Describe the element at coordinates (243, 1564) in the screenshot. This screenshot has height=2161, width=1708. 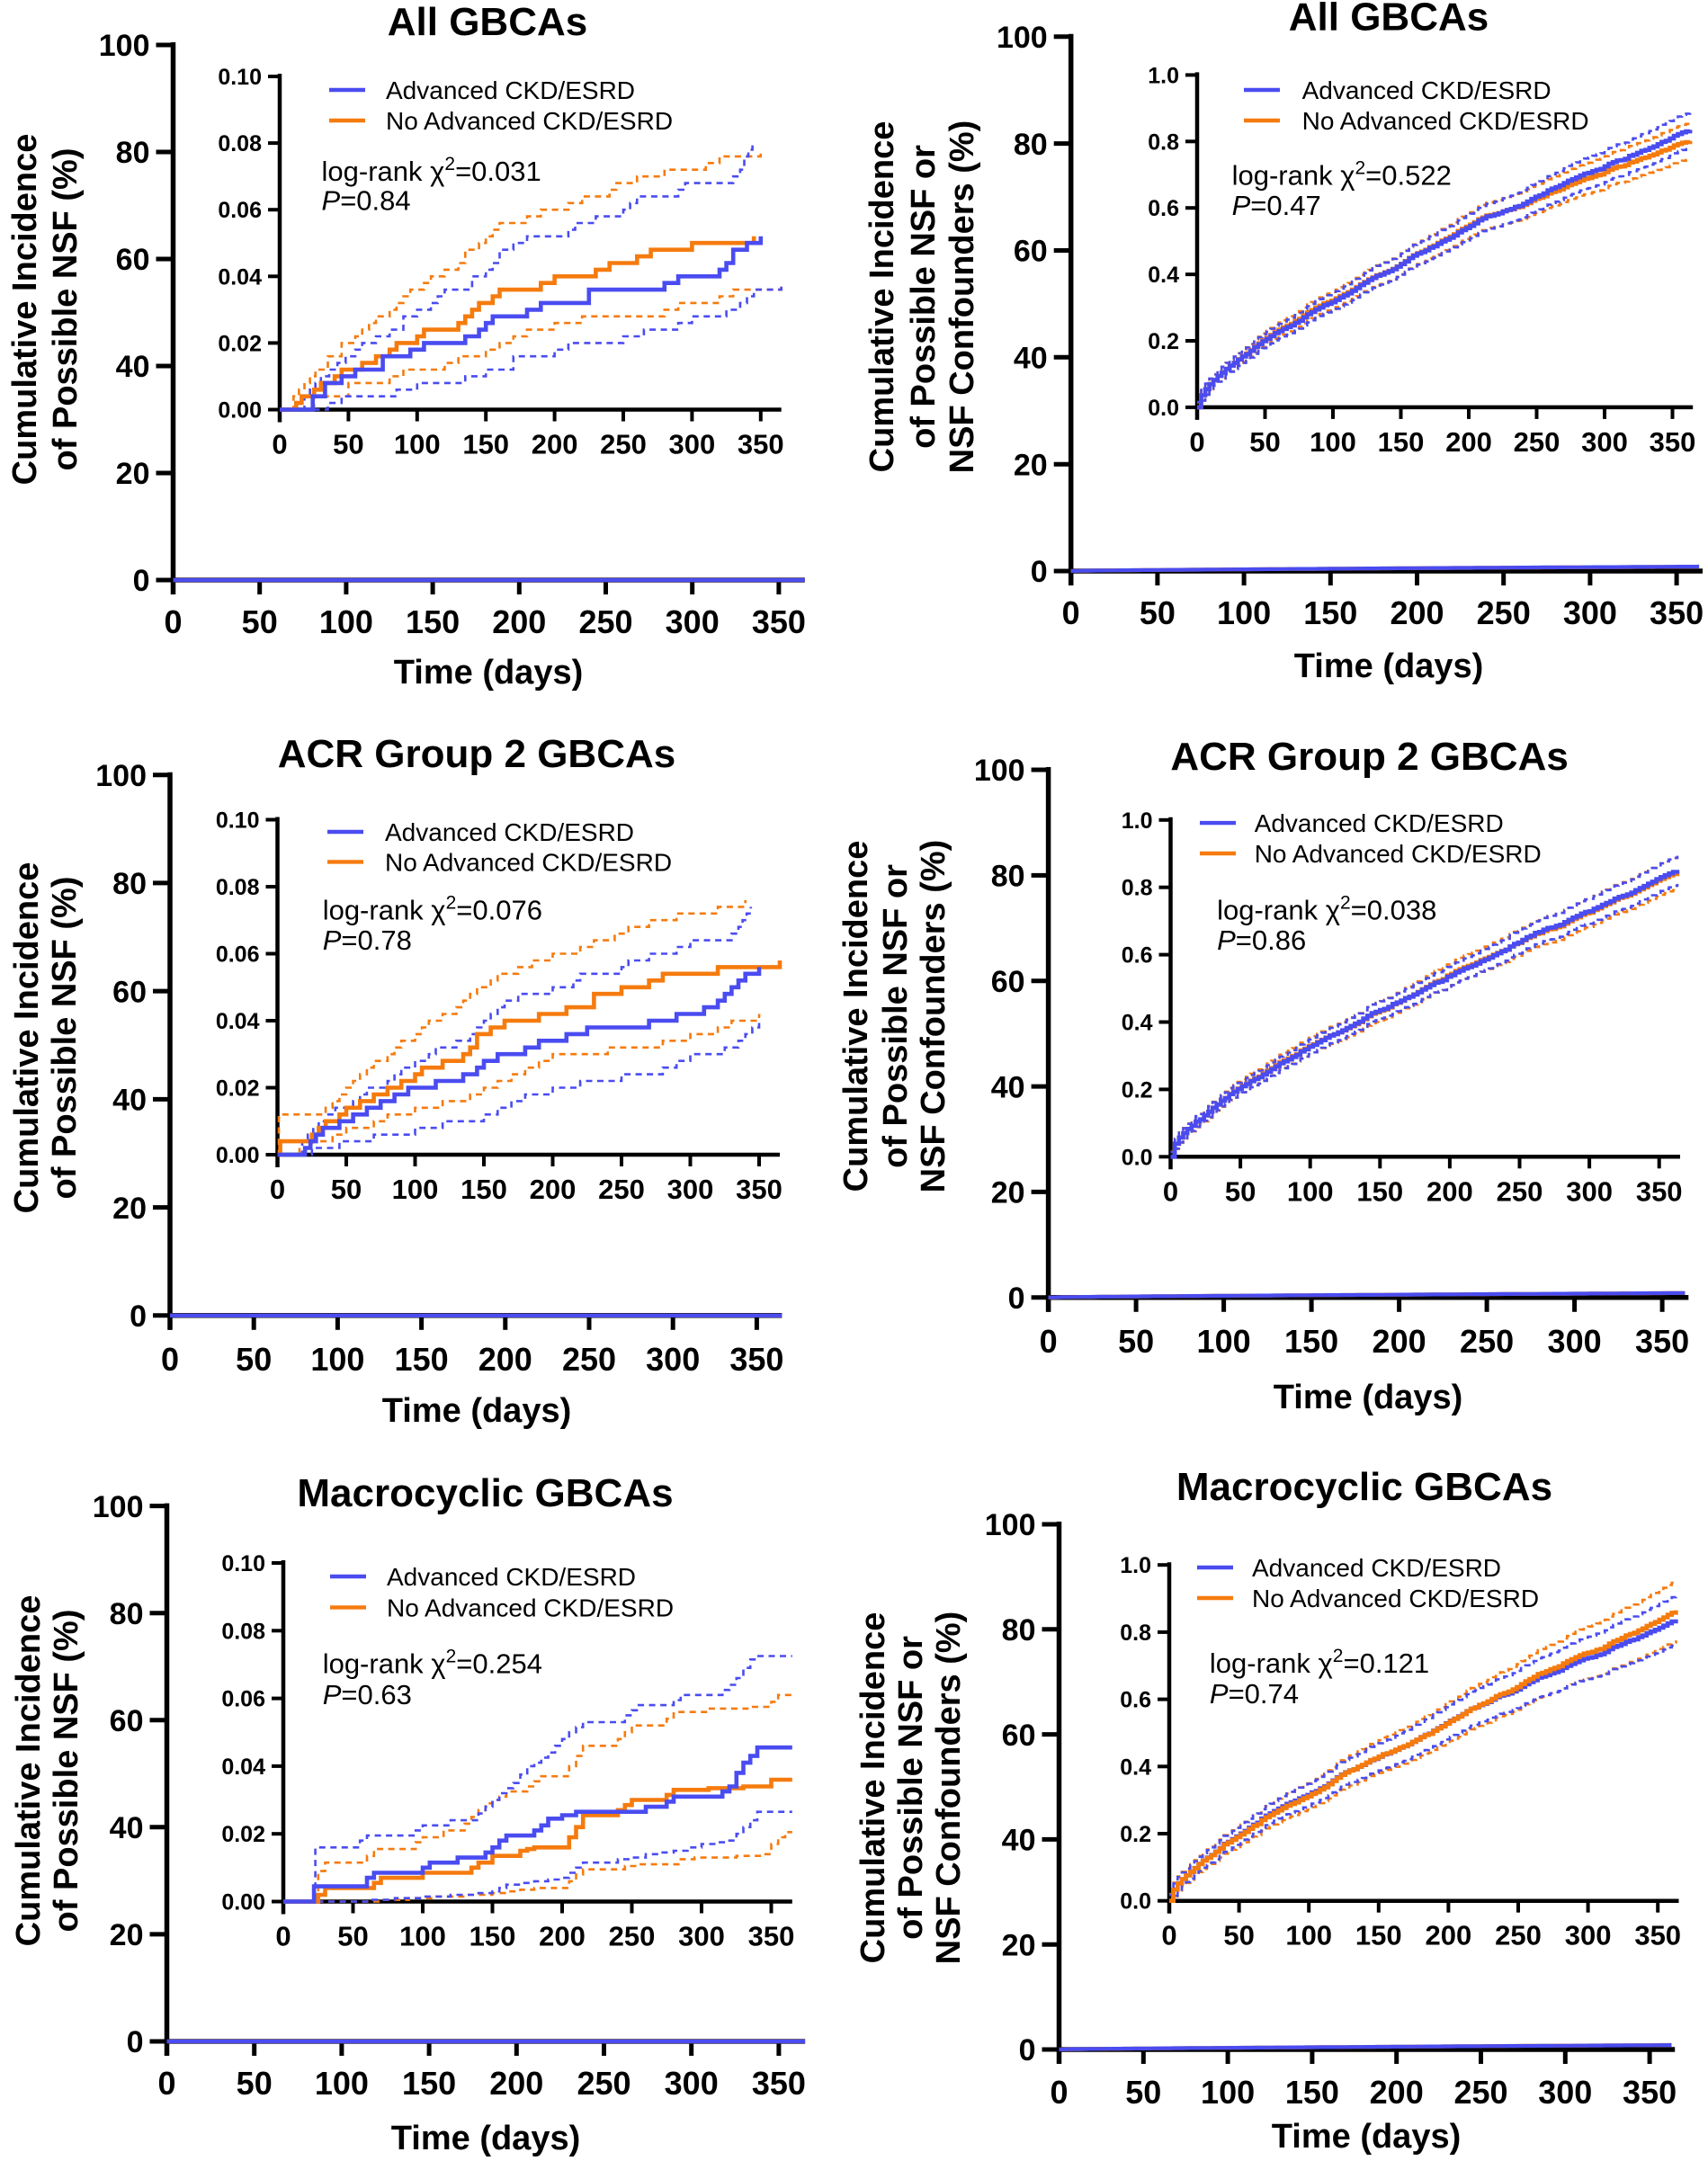
I see `svg-text: 0.10` at that location.